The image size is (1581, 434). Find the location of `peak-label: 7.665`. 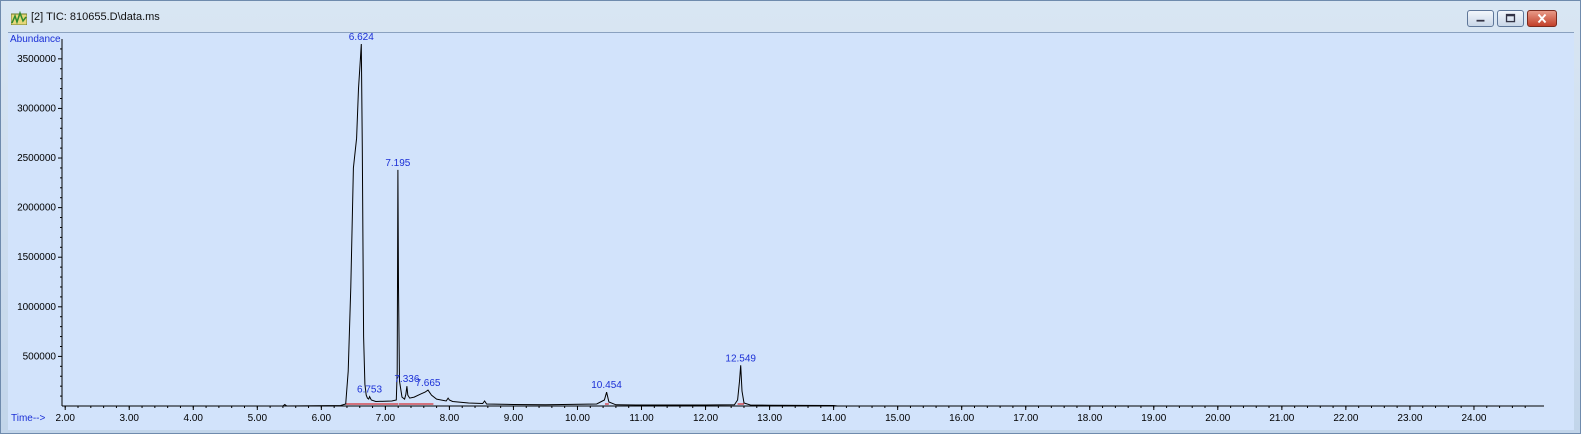

peak-label: 7.665 is located at coordinates (427, 383).